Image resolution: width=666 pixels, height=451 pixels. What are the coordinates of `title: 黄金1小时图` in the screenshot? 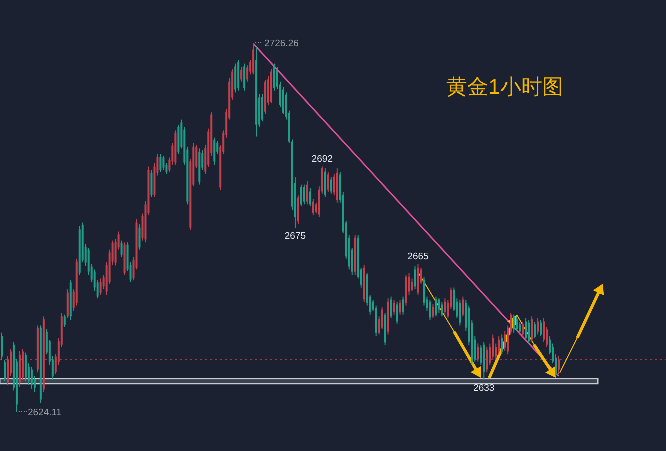 It's located at (505, 87).